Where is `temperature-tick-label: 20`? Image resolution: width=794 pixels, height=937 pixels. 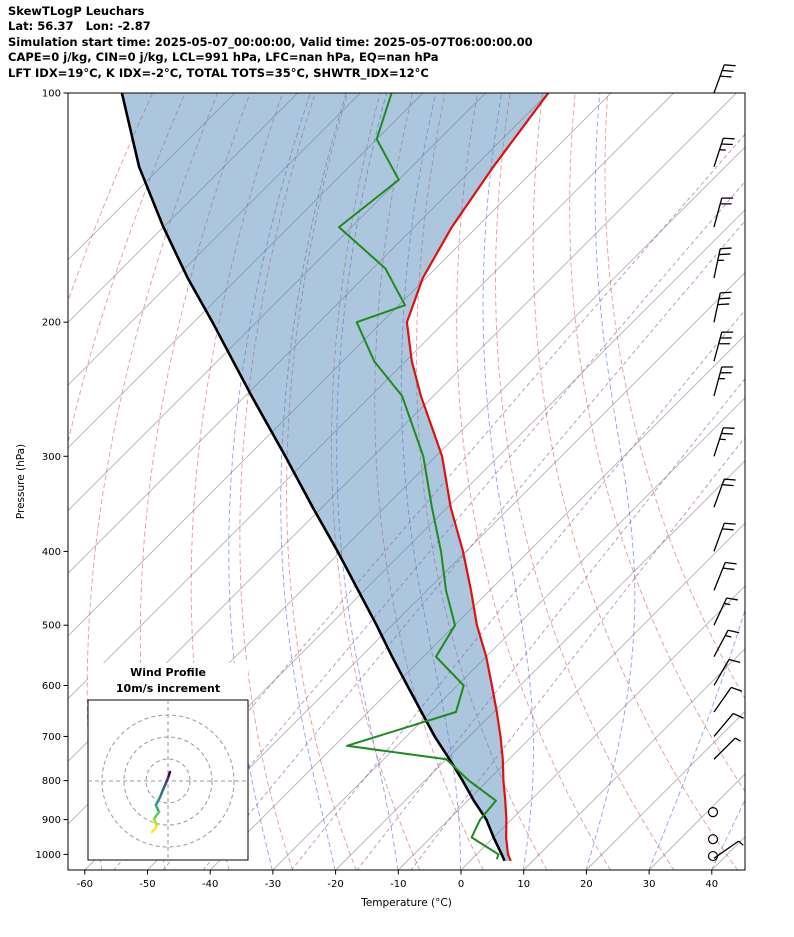 temperature-tick-label: 20 is located at coordinates (586, 884).